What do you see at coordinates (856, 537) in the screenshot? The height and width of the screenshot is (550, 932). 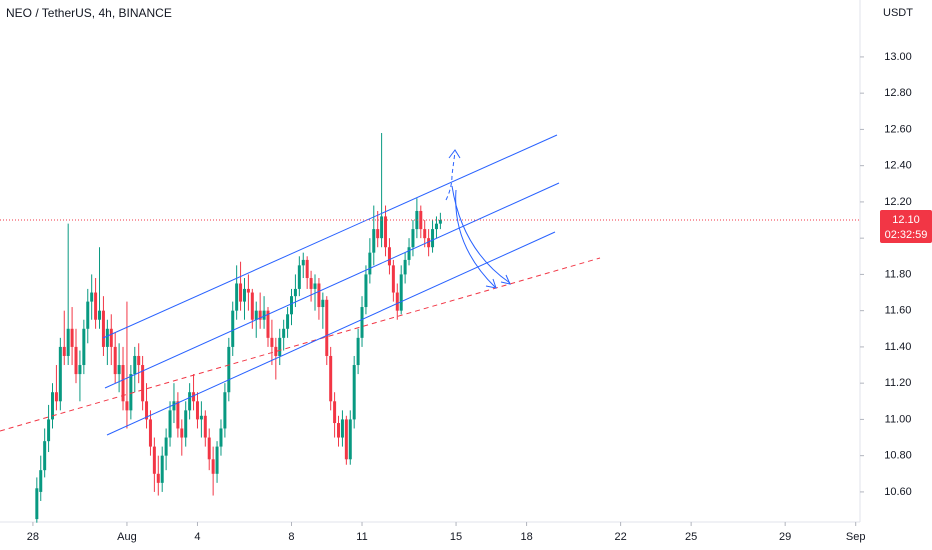 I see `x-tick-label: Sep` at bounding box center [856, 537].